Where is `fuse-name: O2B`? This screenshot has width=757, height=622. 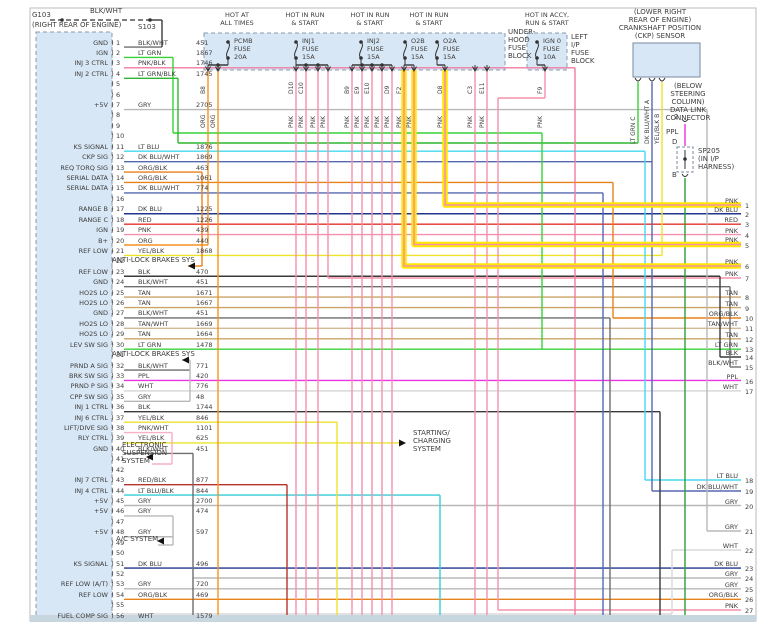
fuse-name: O2B is located at coordinates (418, 41).